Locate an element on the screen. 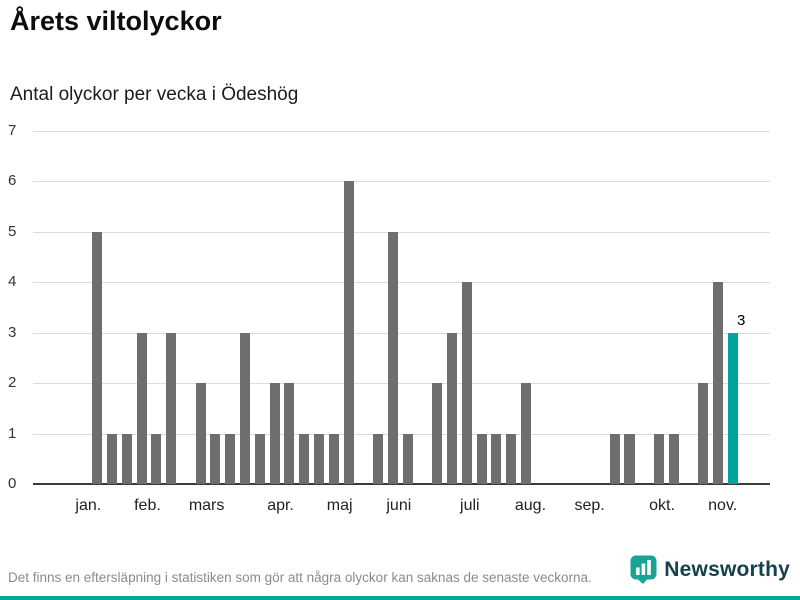 This screenshot has width=800, height=600. bar-highlighted is located at coordinates (733, 408).